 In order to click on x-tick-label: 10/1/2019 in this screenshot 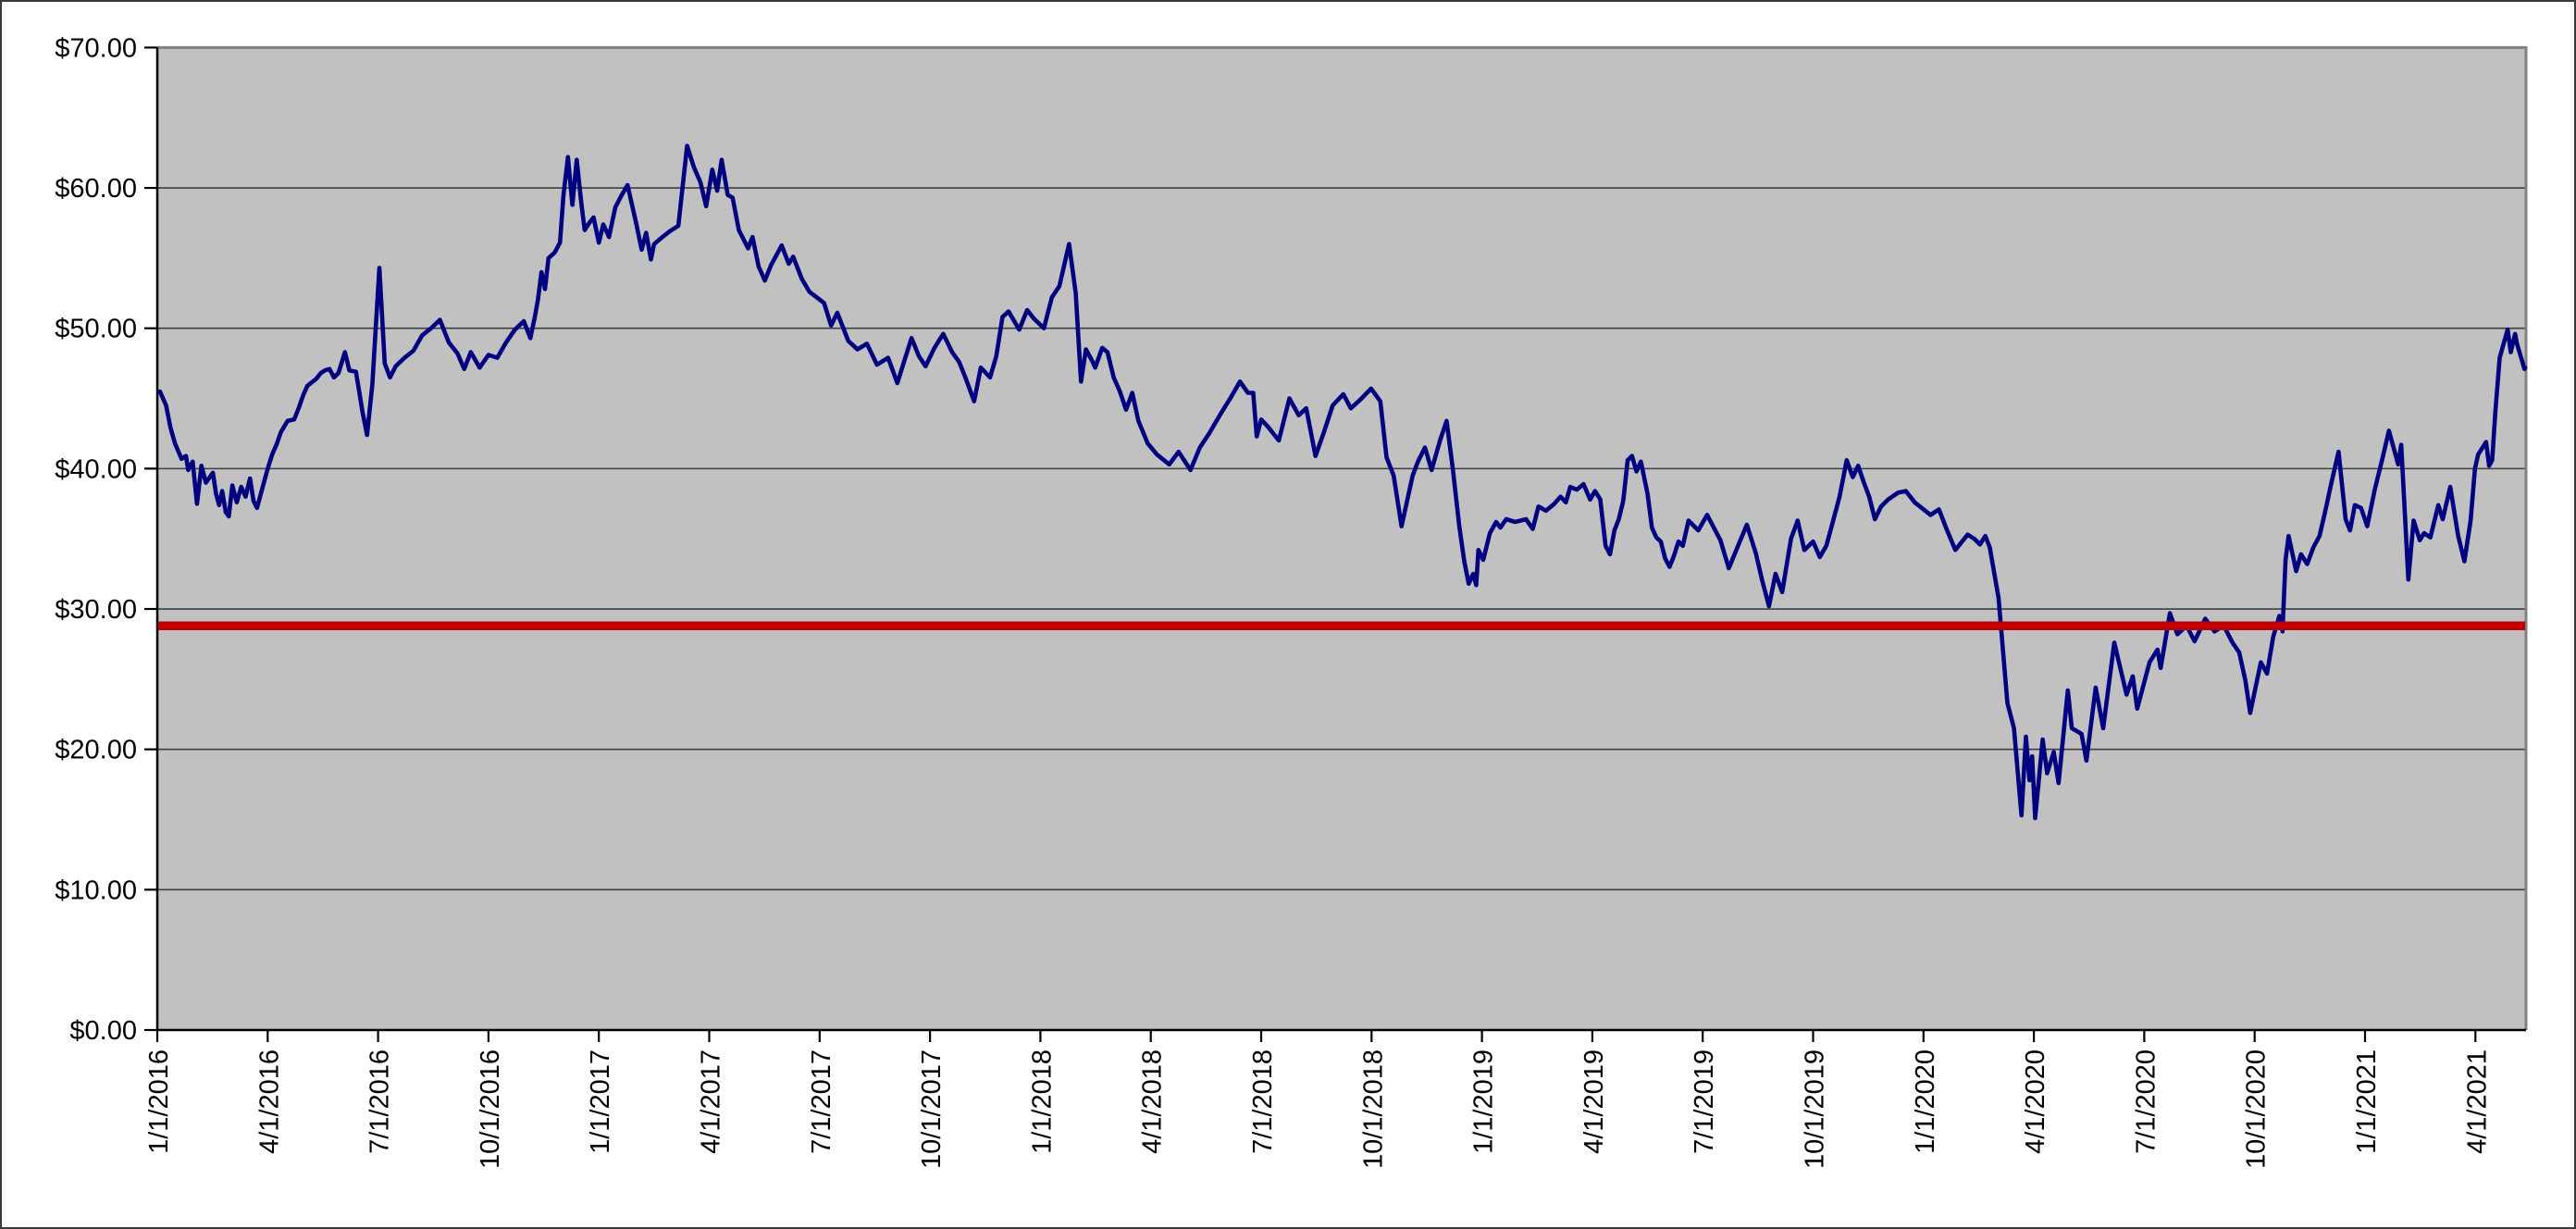, I will do `click(1816, 1109)`.